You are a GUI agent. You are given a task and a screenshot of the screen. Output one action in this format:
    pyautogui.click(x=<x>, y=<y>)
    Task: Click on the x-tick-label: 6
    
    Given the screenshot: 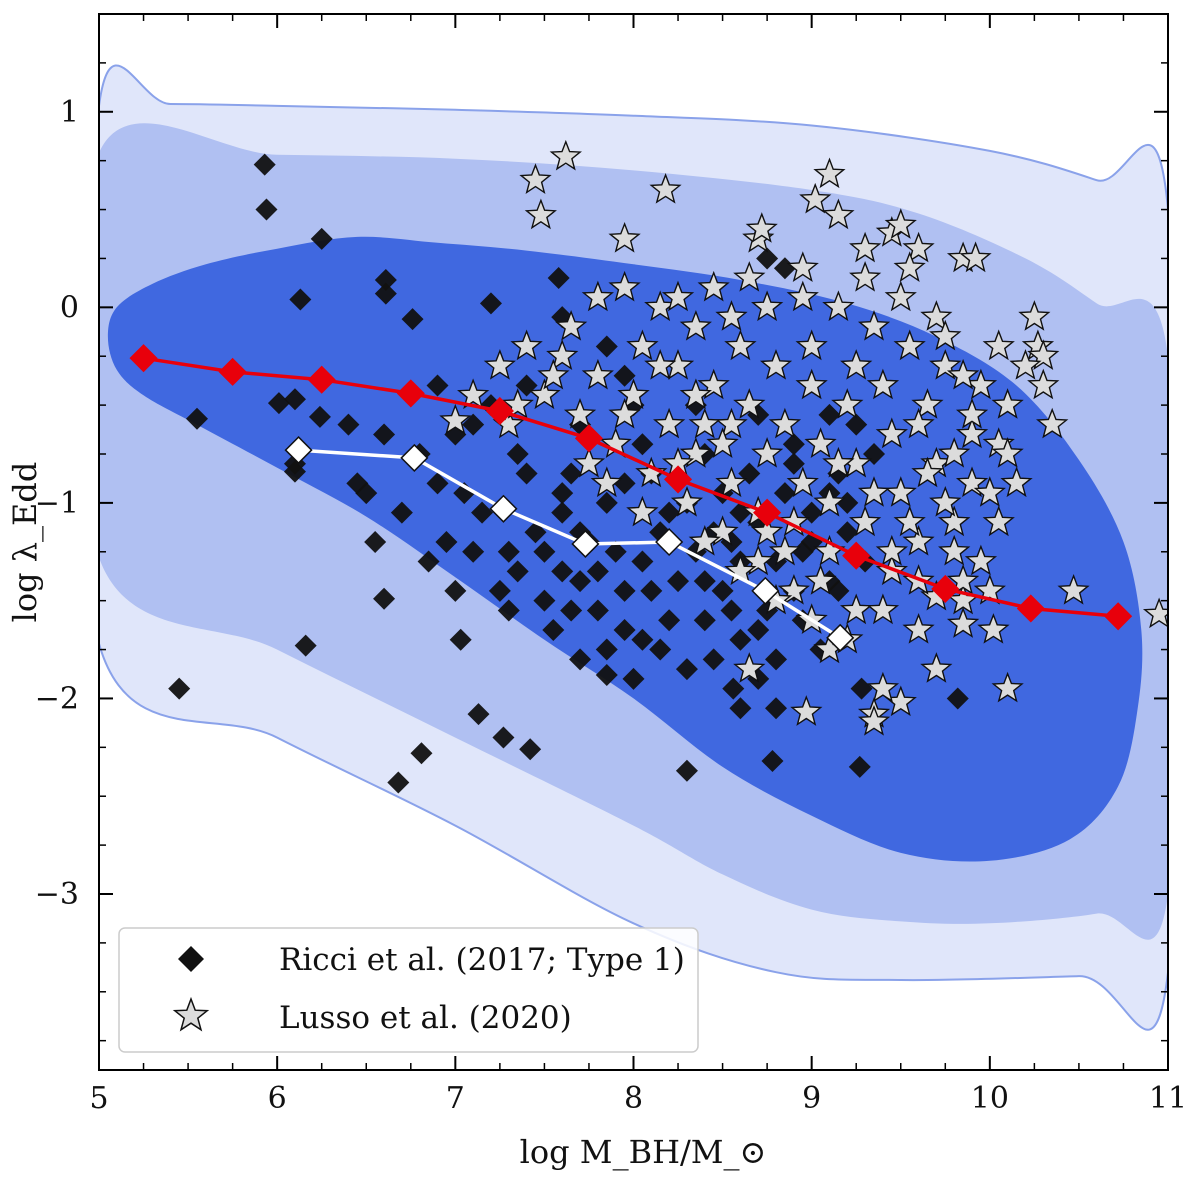 What is the action you would take?
    pyautogui.click(x=277, y=1098)
    